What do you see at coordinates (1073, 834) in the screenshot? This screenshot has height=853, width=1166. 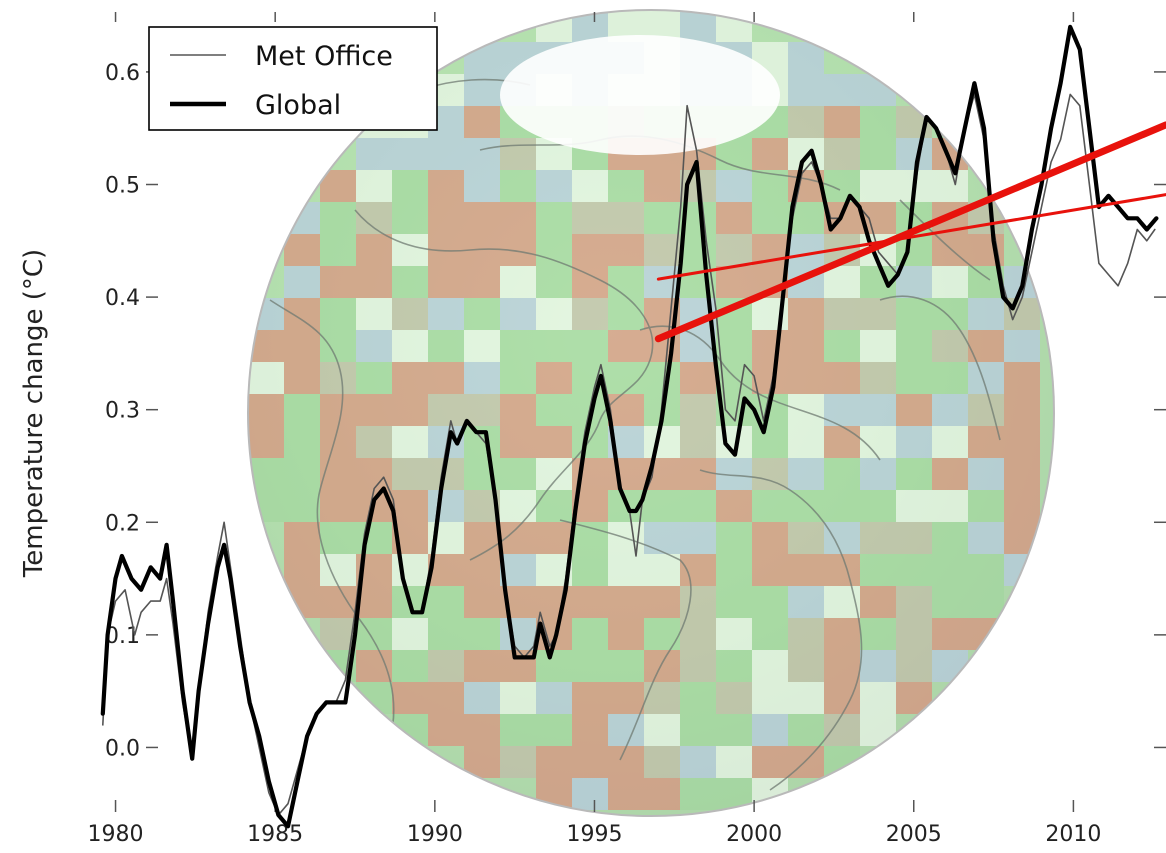 I see `x-tick-label: 2010` at bounding box center [1073, 834].